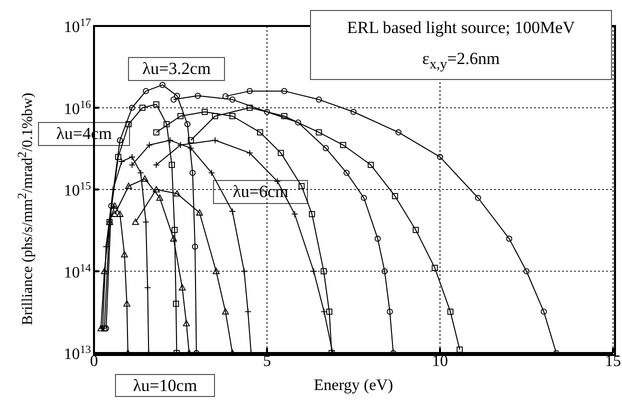 The height and width of the screenshot is (407, 622). I want to click on y-tick-label: 10$^{14}$, so click(78, 272).